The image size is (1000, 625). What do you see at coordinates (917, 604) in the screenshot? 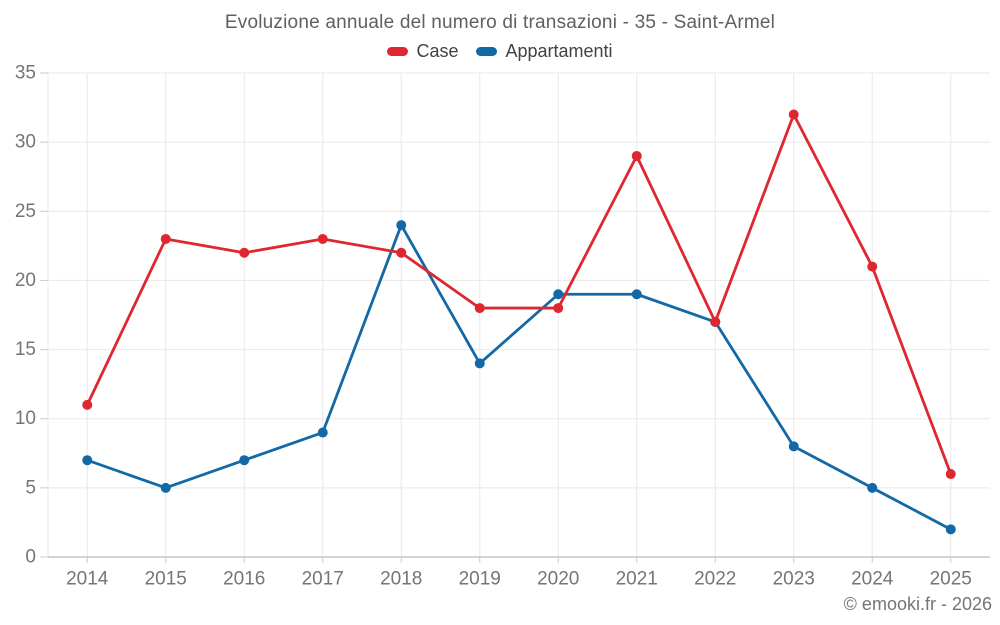
I see `credit-text: © emooki.fr - 2026` at bounding box center [917, 604].